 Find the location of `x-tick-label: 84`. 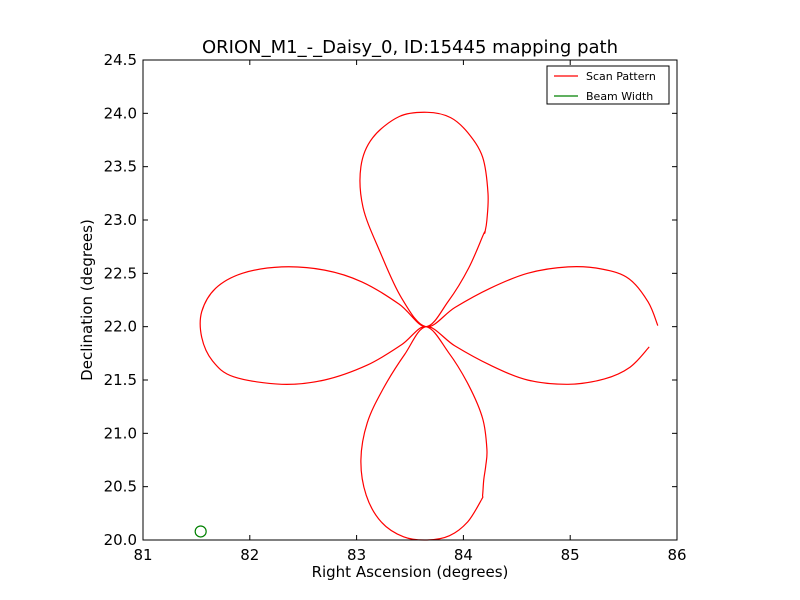

x-tick-label: 84 is located at coordinates (463, 555).